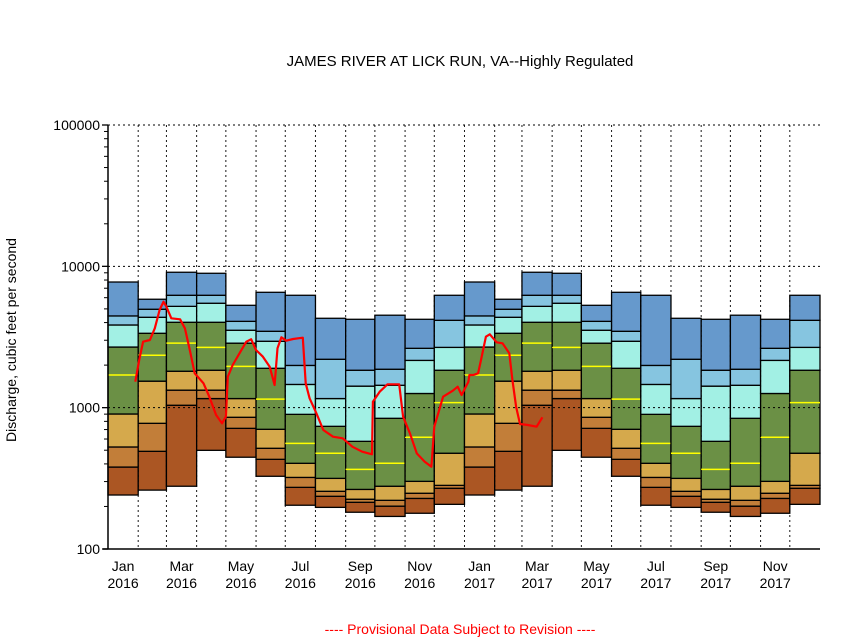 Image resolution: width=845 pixels, height=640 pixels. What do you see at coordinates (330, 493) in the screenshot?
I see `band-2-aug` at bounding box center [330, 493].